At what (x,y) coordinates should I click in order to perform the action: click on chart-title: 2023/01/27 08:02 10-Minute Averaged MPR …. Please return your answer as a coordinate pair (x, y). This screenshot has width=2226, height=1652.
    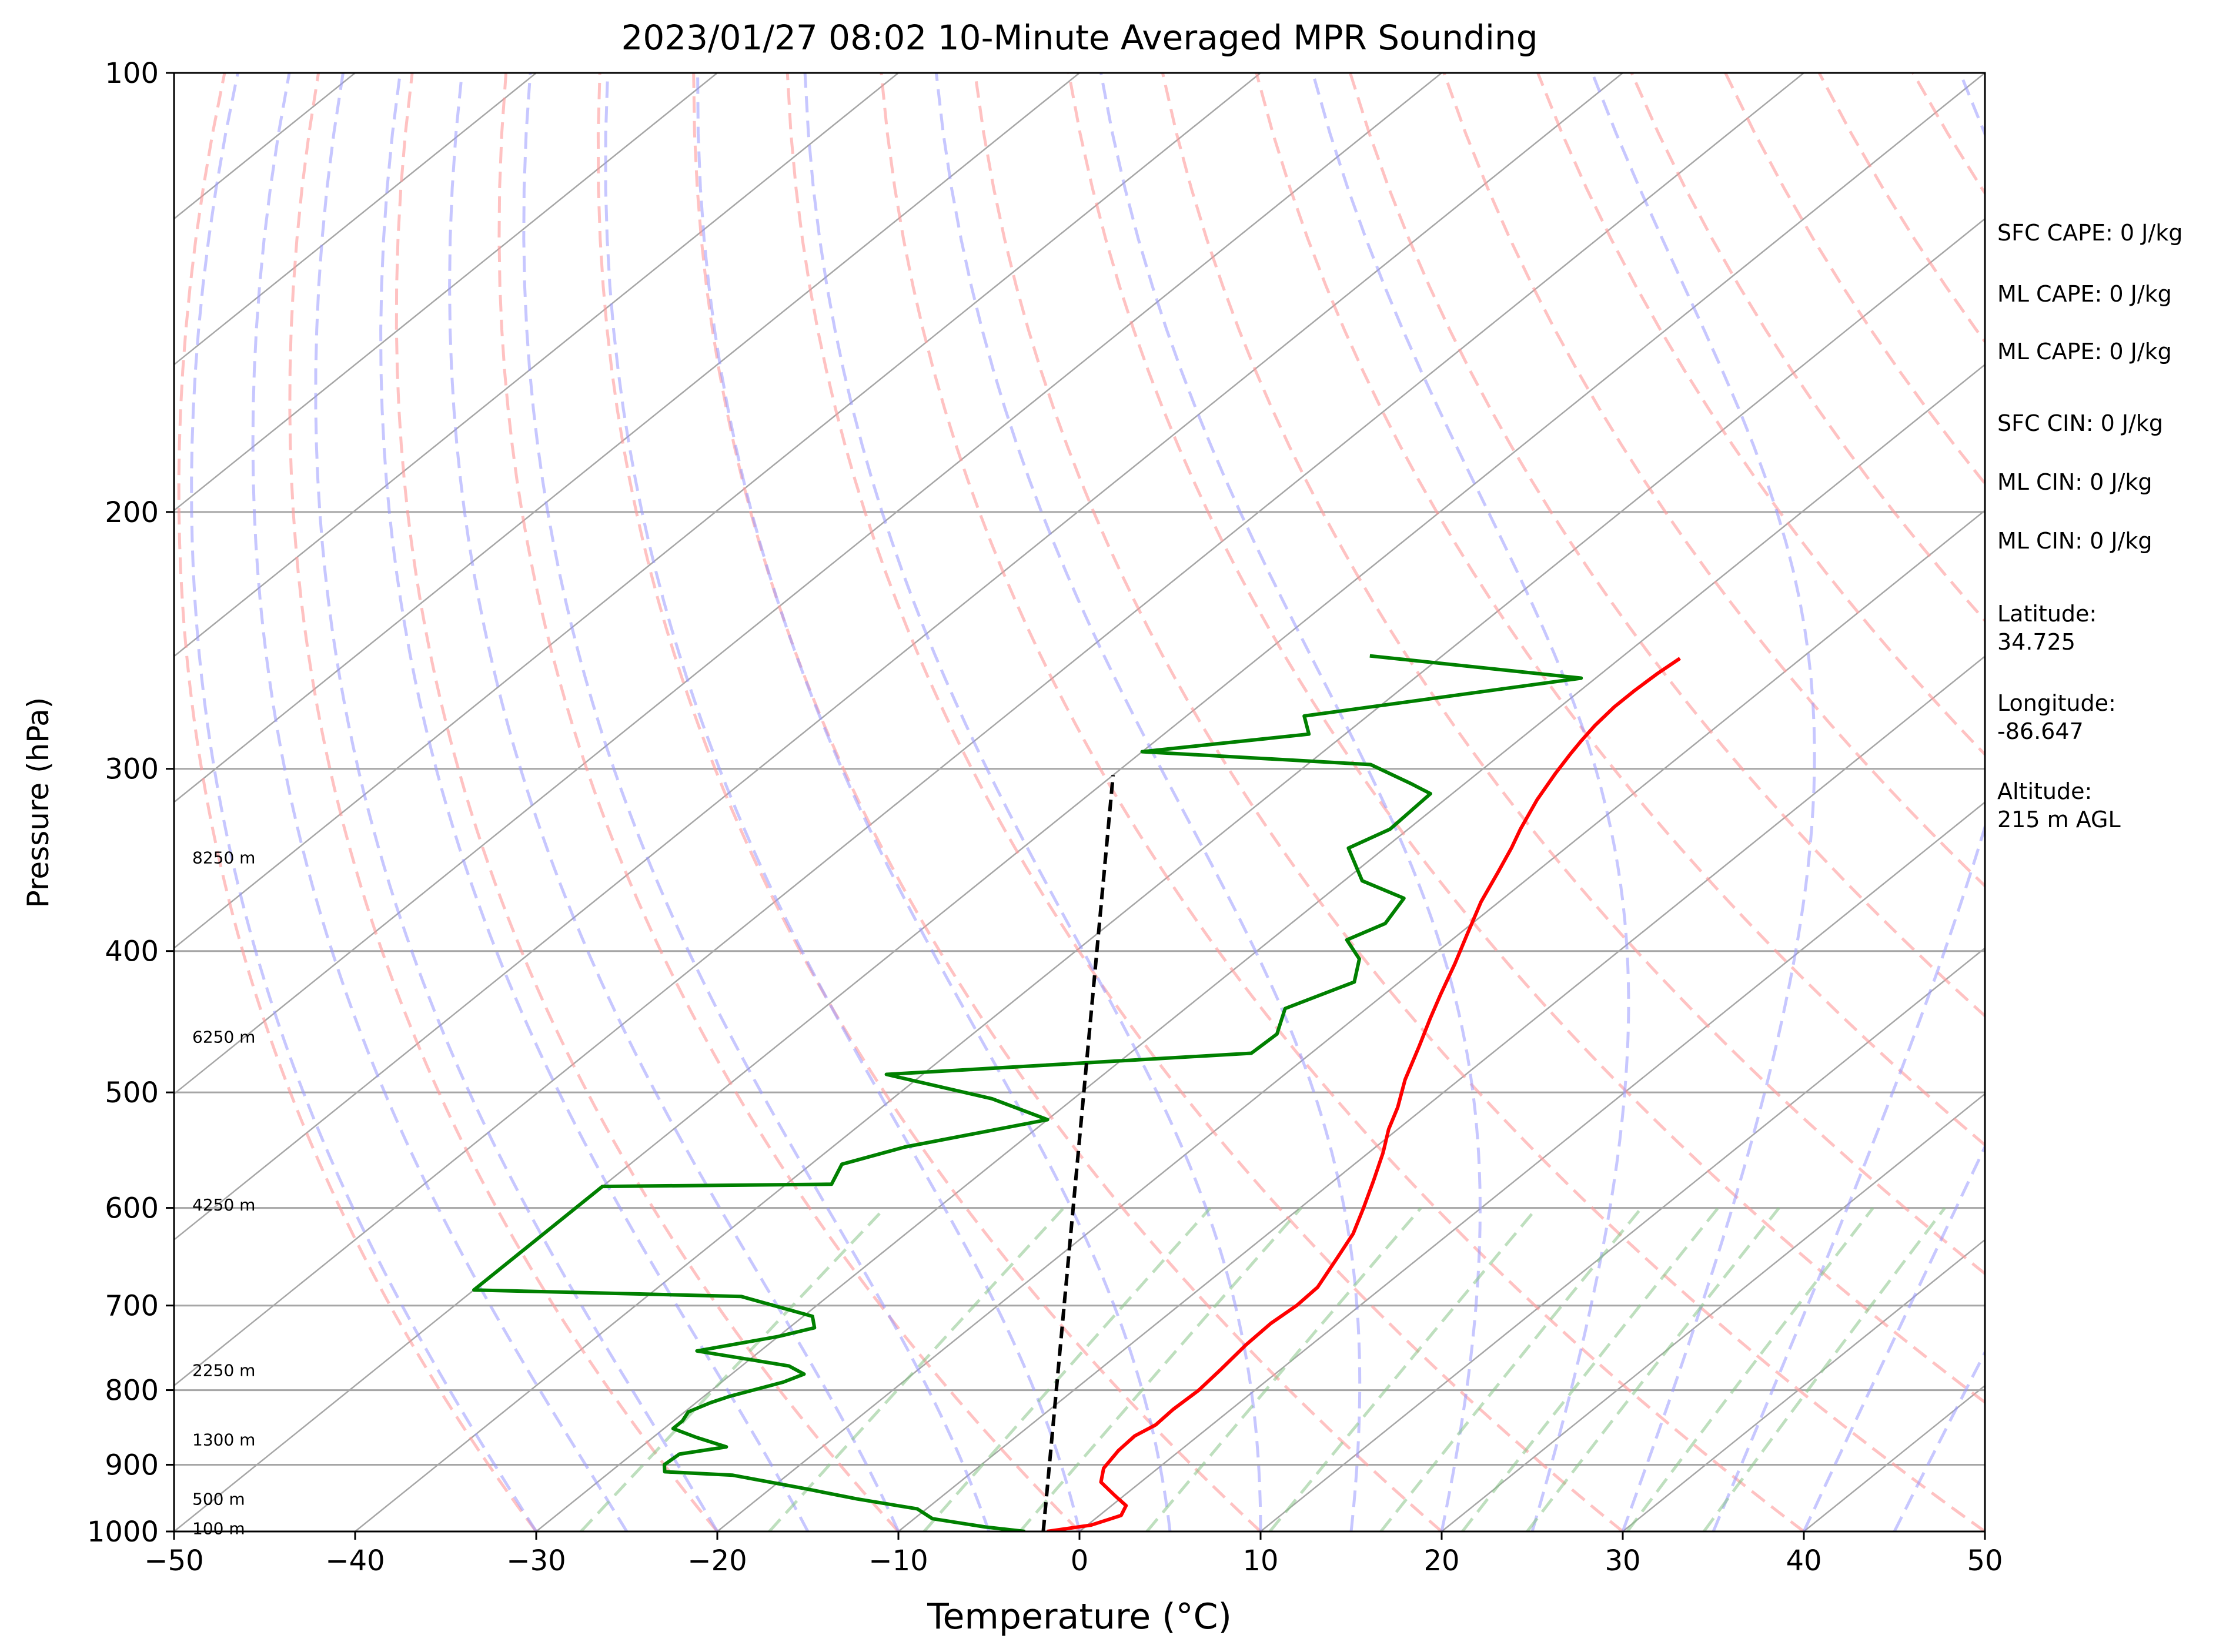
    Looking at the image, I should click on (1080, 38).